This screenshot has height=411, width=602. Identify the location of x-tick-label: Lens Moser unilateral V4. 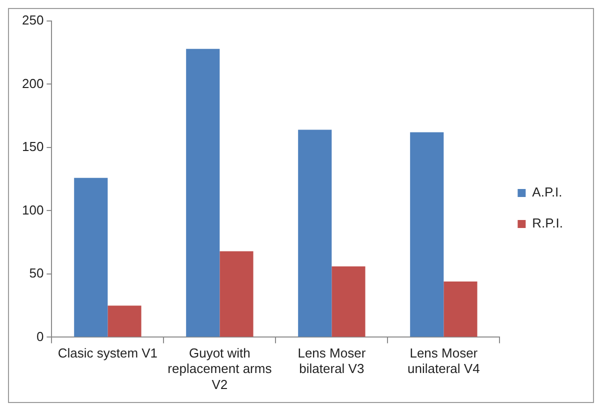
(444, 361).